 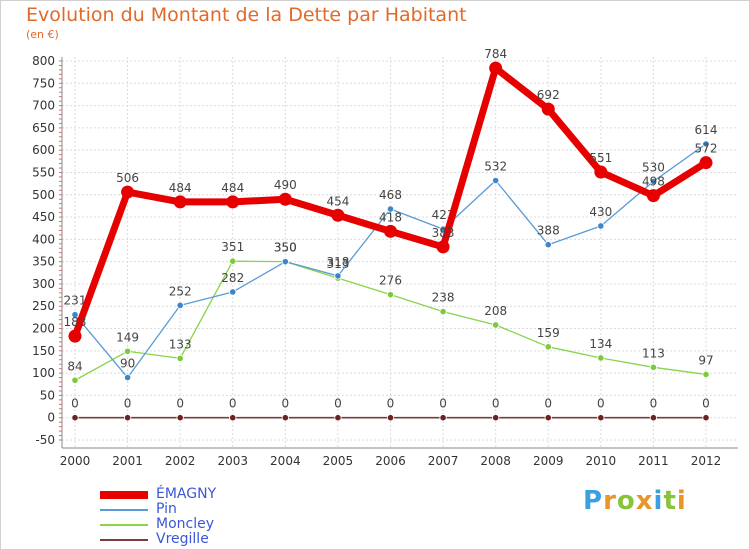 What do you see at coordinates (610, 501) in the screenshot?
I see `logo-letter: r` at bounding box center [610, 501].